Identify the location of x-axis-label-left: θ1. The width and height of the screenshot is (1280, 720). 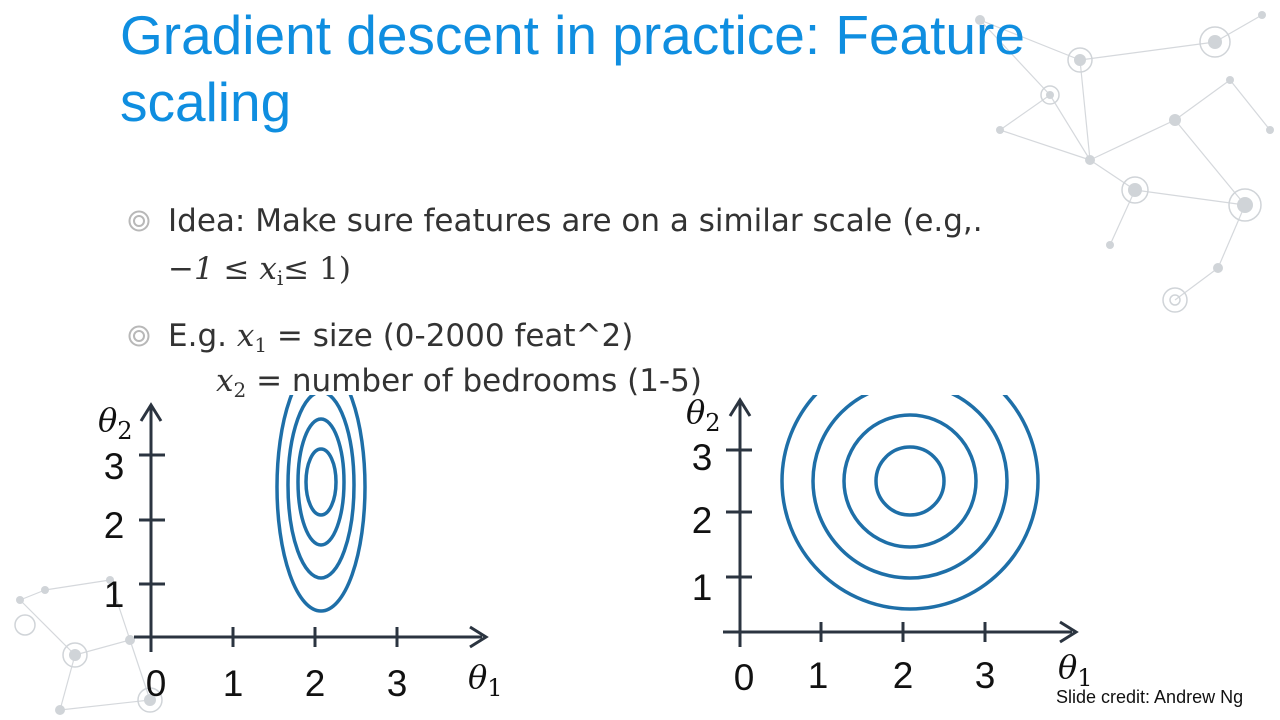
(485, 680).